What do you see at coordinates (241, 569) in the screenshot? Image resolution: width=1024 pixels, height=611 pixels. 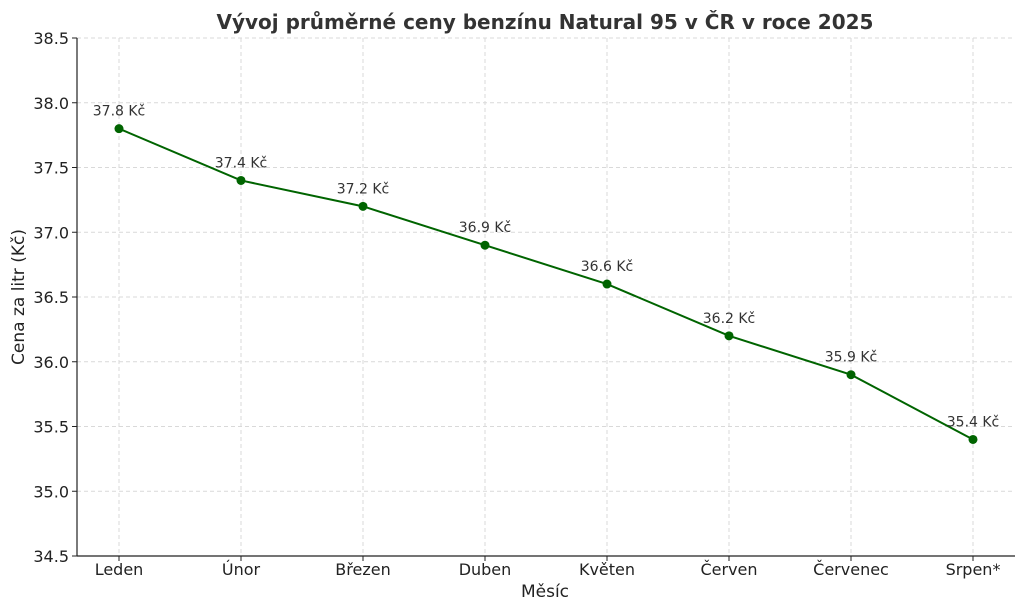 I see `x-tick-label: Únor` at bounding box center [241, 569].